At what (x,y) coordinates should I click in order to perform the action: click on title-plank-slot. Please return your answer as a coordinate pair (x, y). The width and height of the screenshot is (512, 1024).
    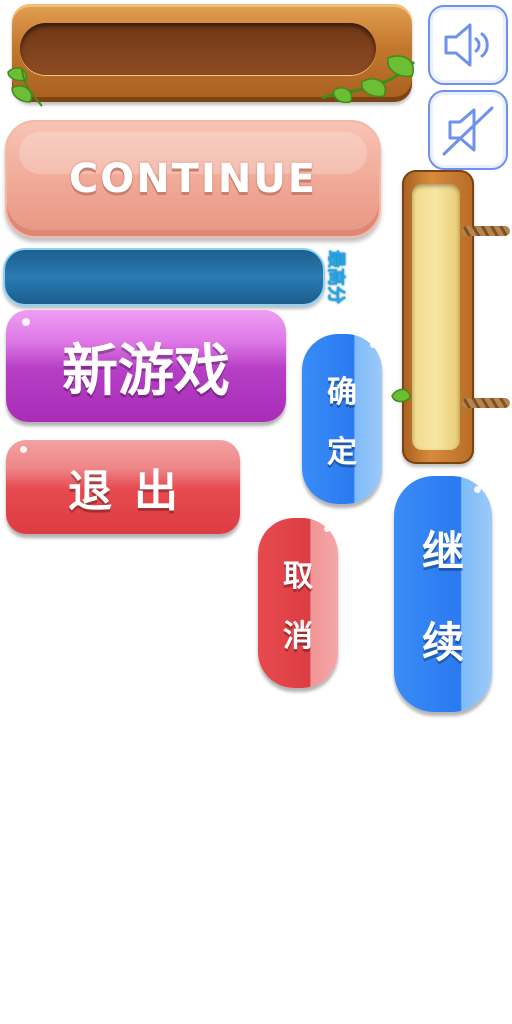
    Looking at the image, I should click on (198, 49).